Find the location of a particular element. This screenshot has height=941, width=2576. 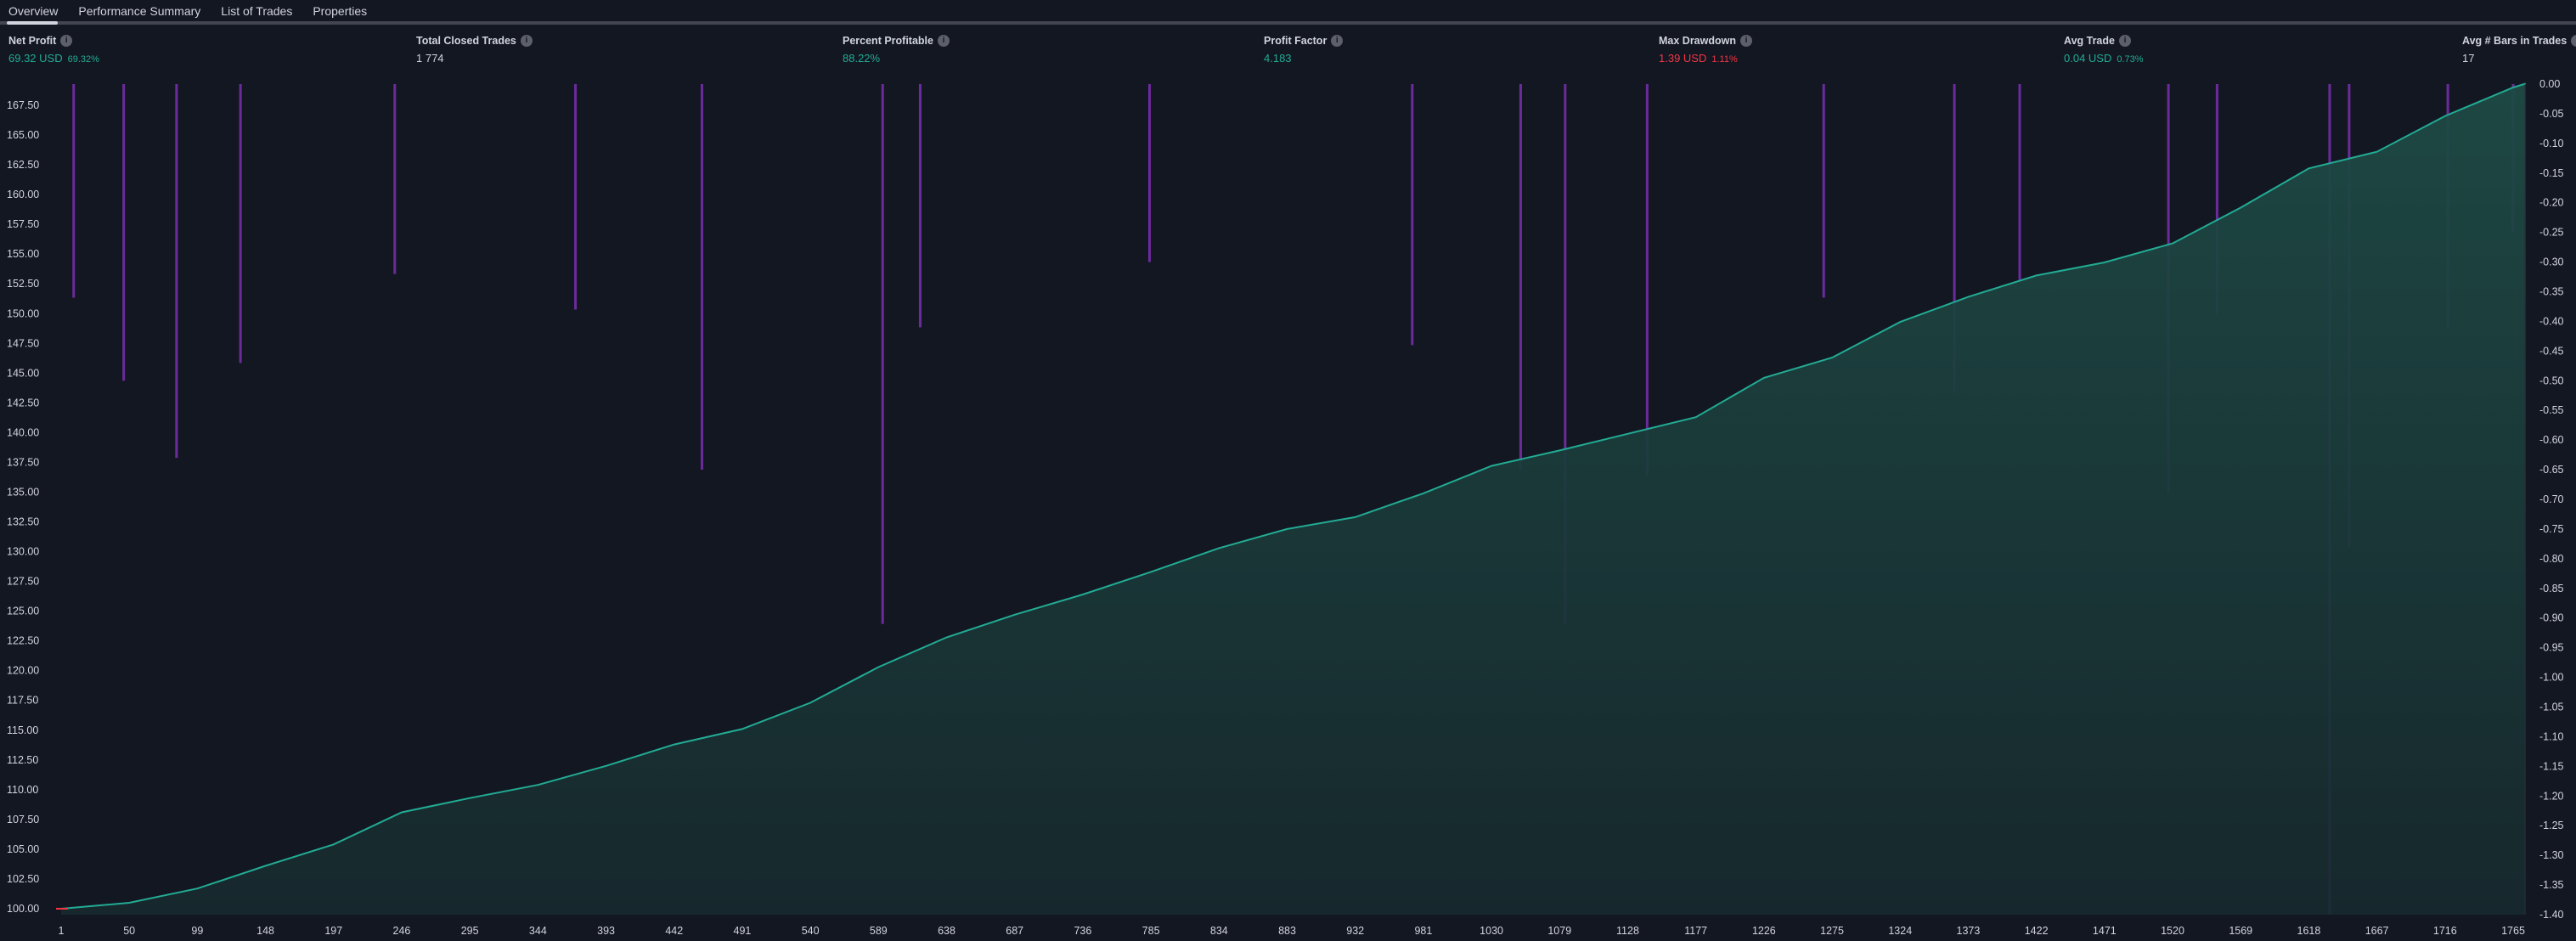

x-axis-tick: 1716 is located at coordinates (2445, 931).